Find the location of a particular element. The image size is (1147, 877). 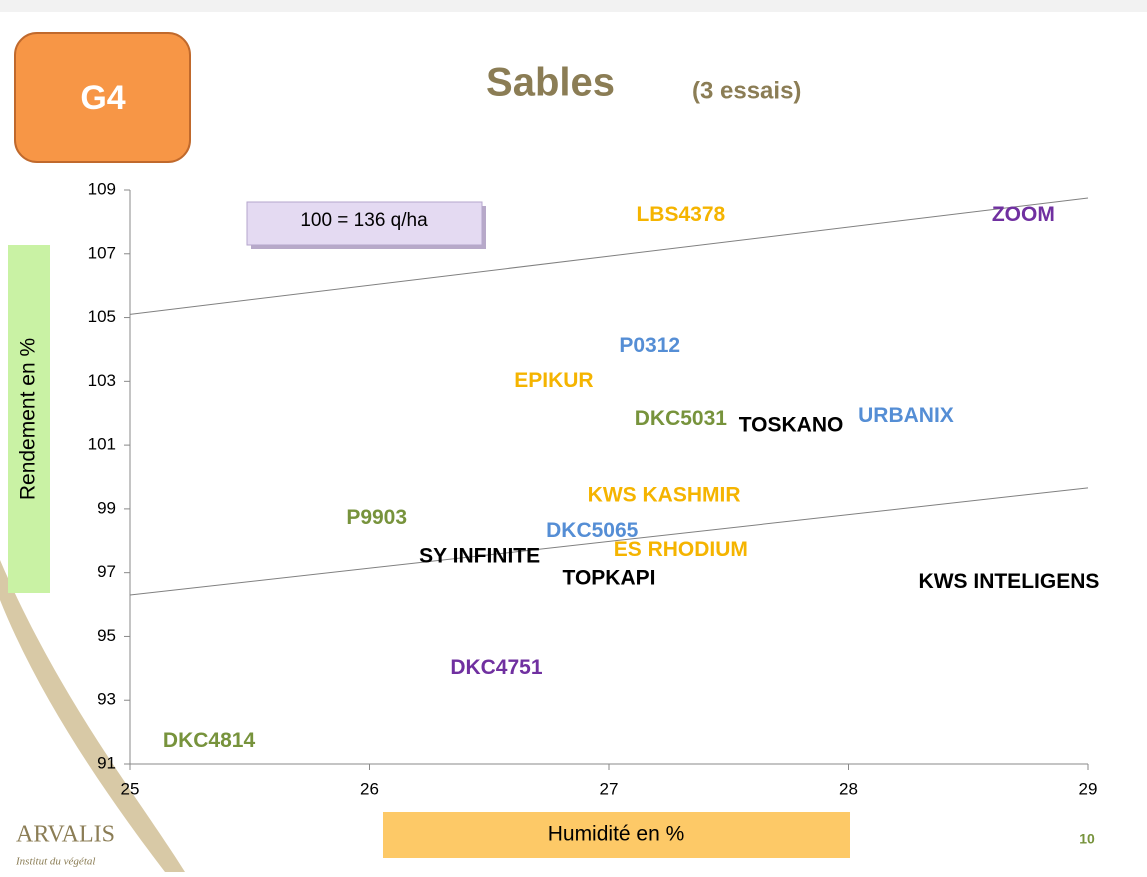

point-label: KWS INTELIGENS is located at coordinates (1009, 581).